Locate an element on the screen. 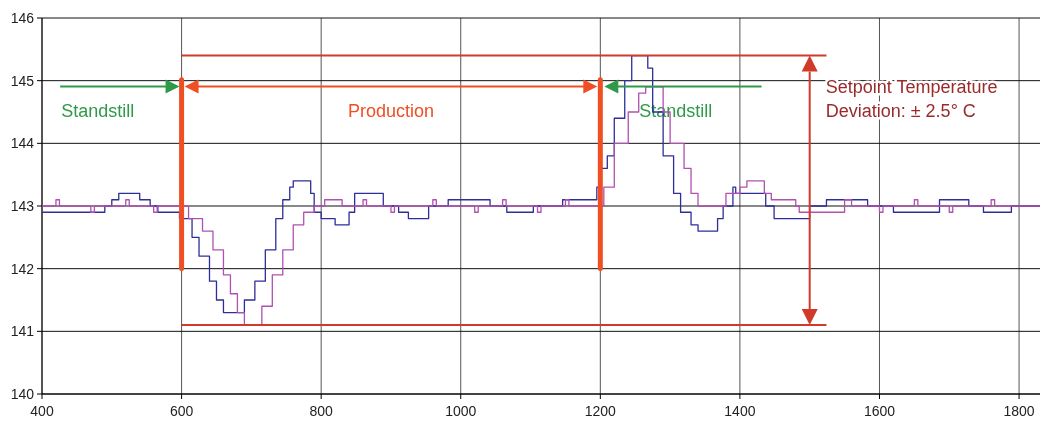 The image size is (1040, 428). y-tick-label: 145 is located at coordinates (22, 80).